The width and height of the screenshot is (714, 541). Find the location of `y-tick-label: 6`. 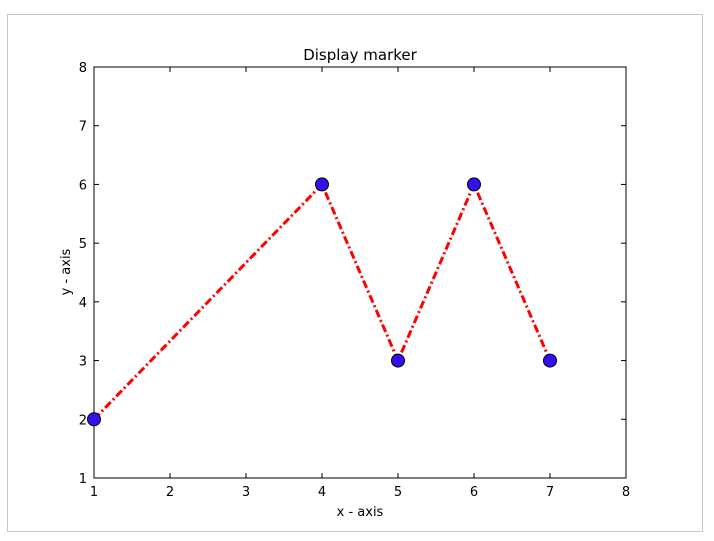

y-tick-label: 6 is located at coordinates (83, 185).